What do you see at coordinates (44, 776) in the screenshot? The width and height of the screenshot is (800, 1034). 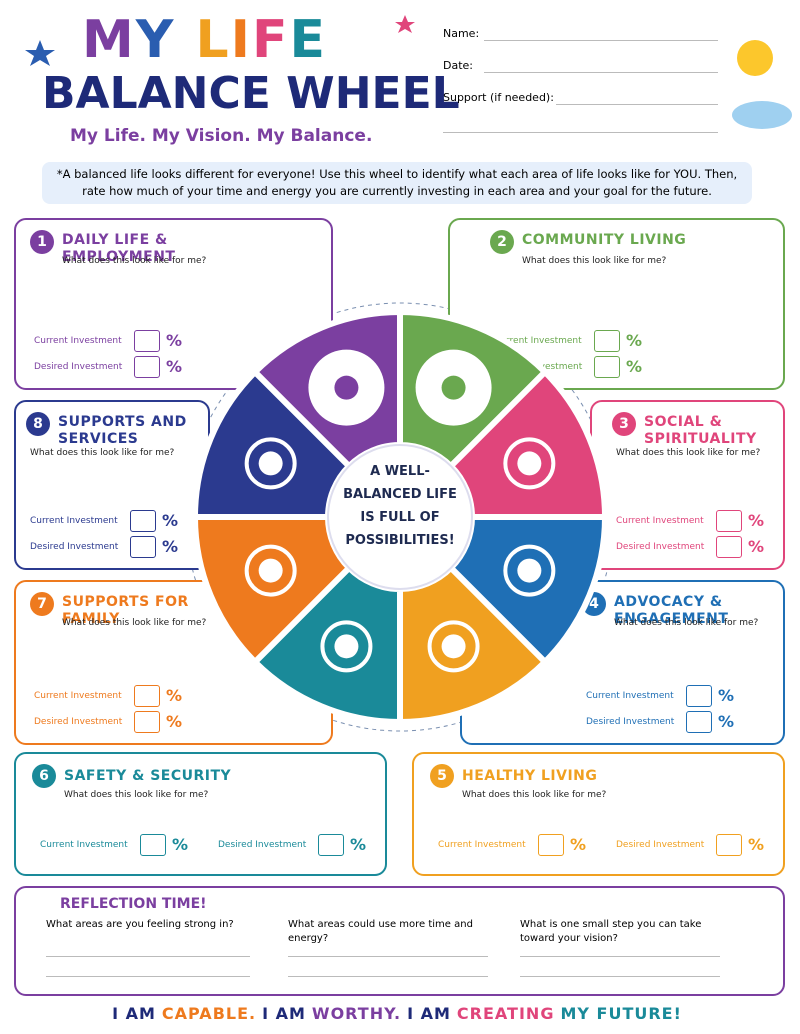 I see `section-number: 6` at bounding box center [44, 776].